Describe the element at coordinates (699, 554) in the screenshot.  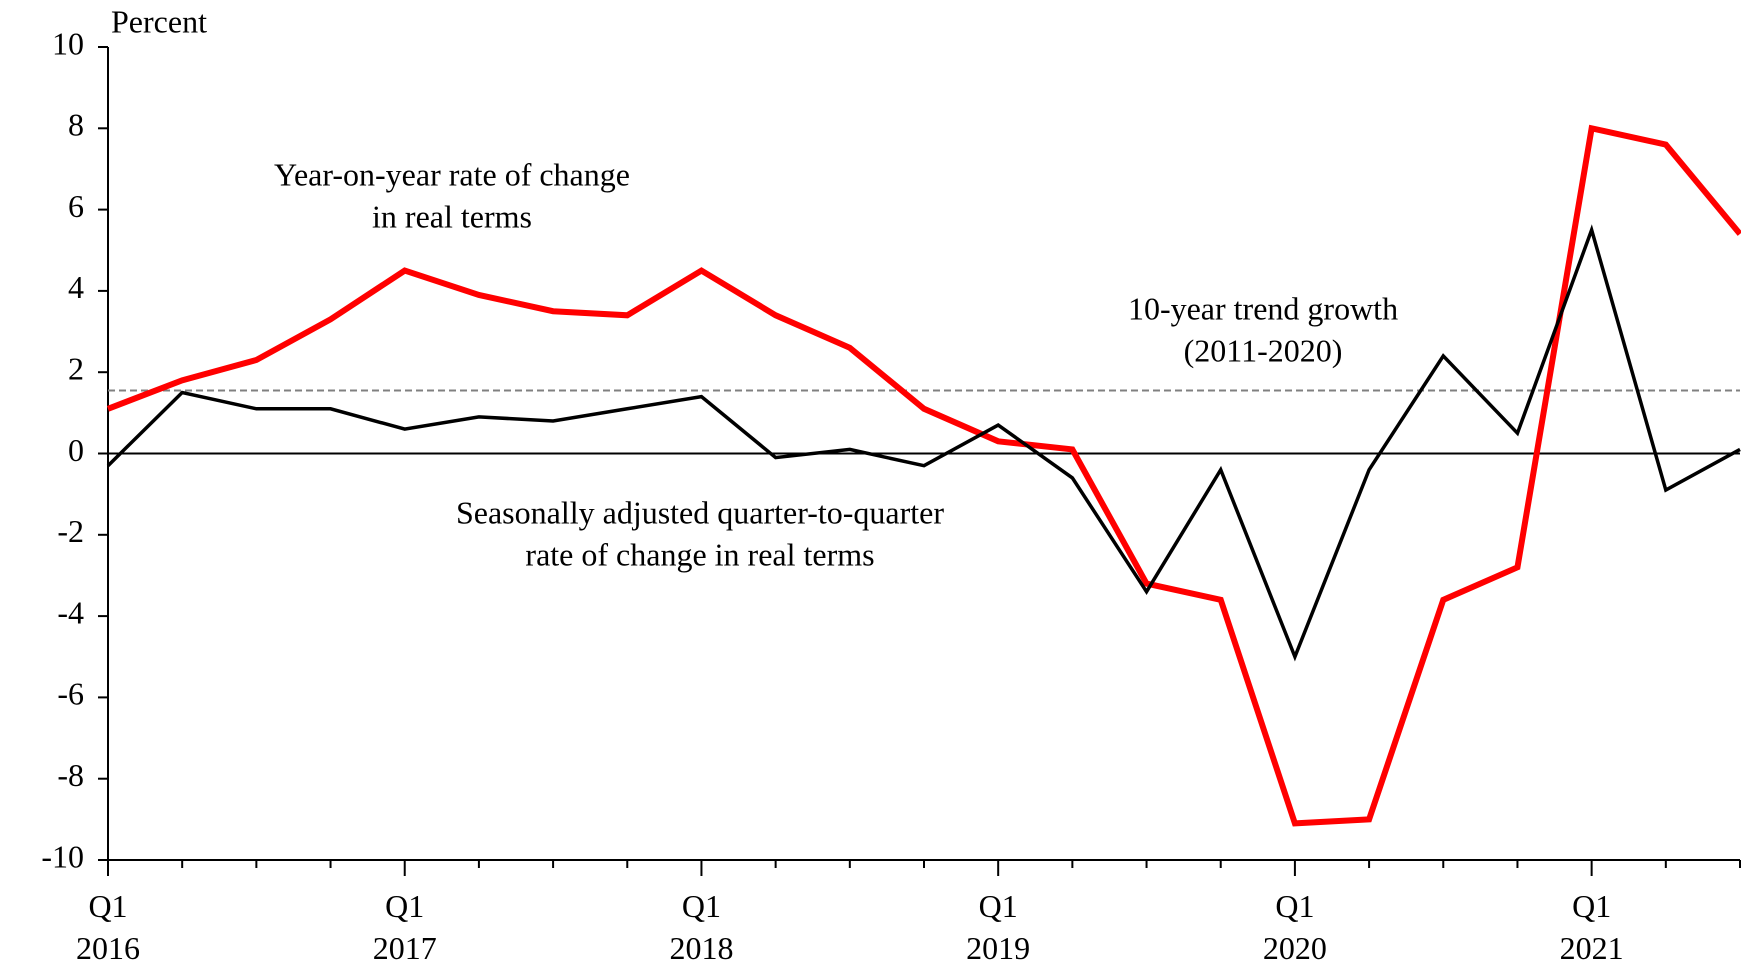
I see `annotation: rate of change in real terms` at that location.